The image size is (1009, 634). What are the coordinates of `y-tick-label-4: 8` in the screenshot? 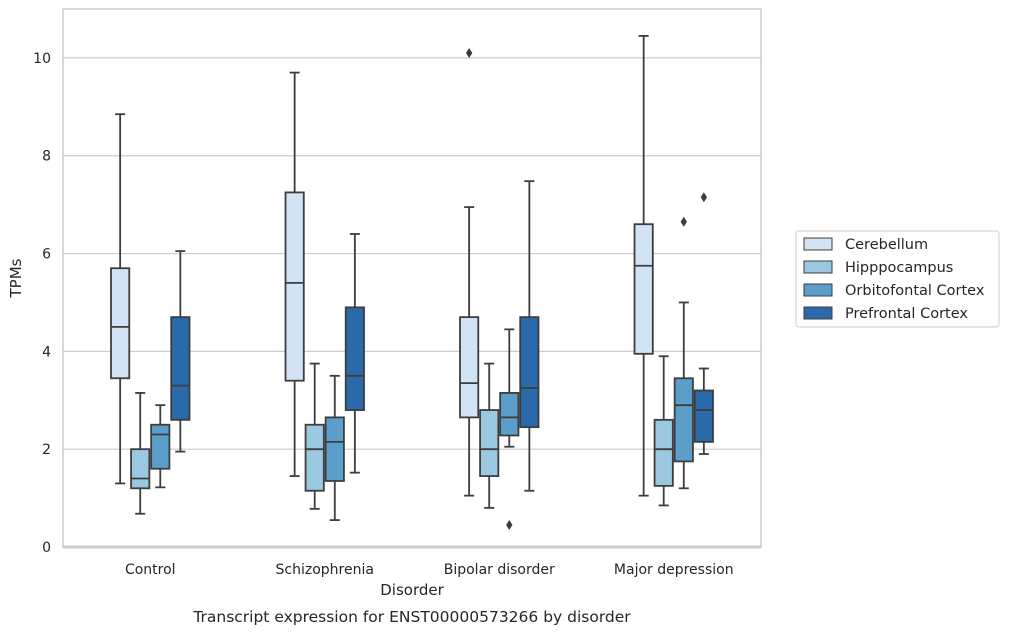 It's located at (46, 157).